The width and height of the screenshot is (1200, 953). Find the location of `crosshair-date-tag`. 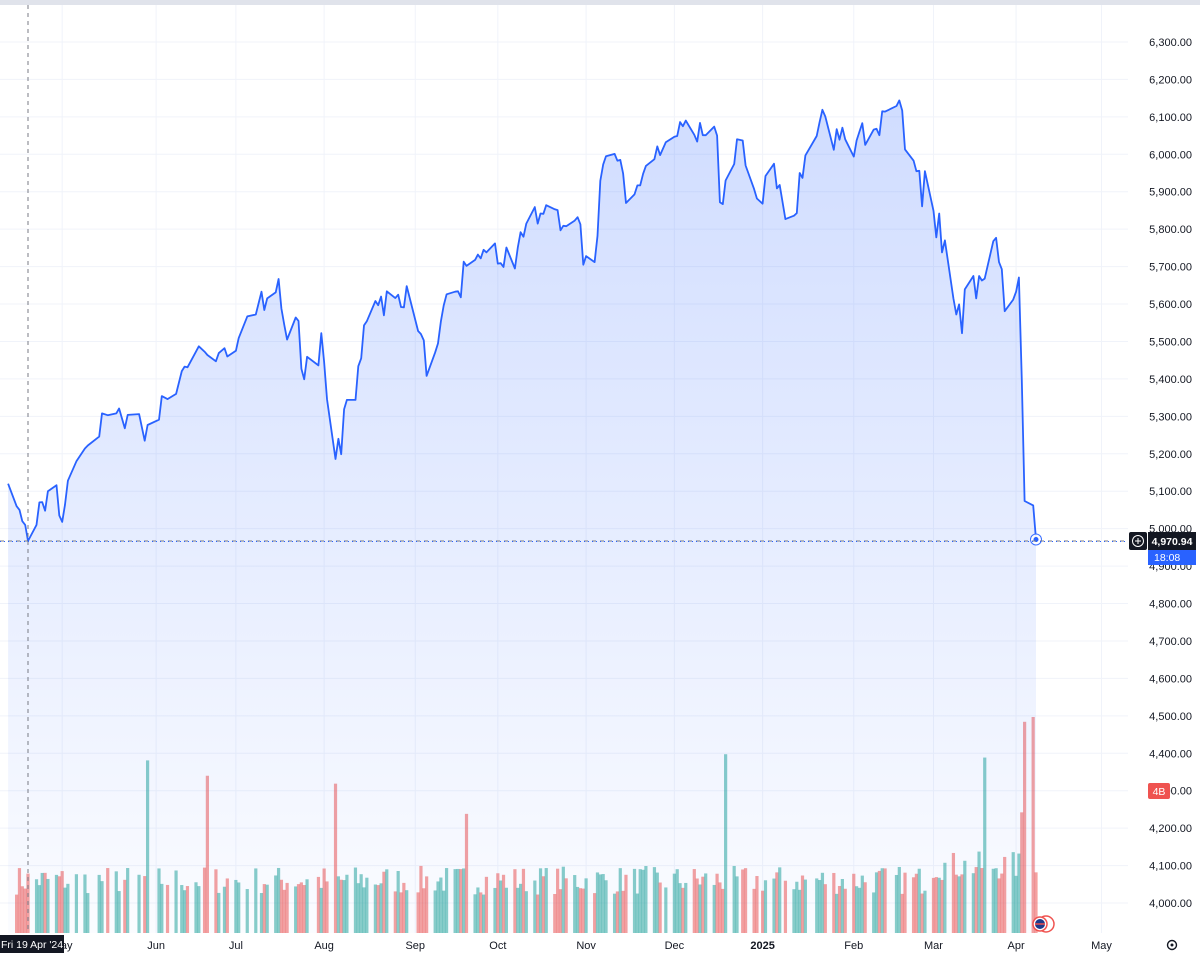

crosshair-date-tag is located at coordinates (32, 944).